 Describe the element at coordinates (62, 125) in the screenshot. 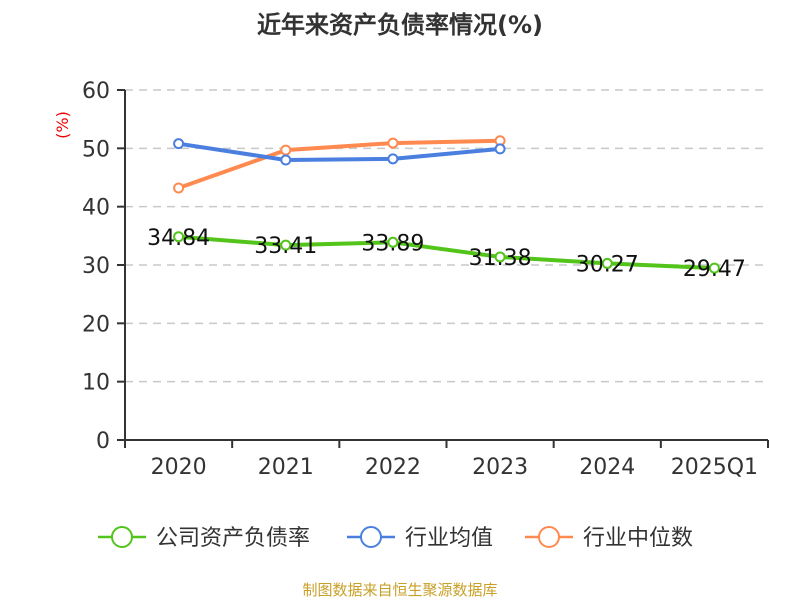

I see `y-axis-label: (%)` at that location.